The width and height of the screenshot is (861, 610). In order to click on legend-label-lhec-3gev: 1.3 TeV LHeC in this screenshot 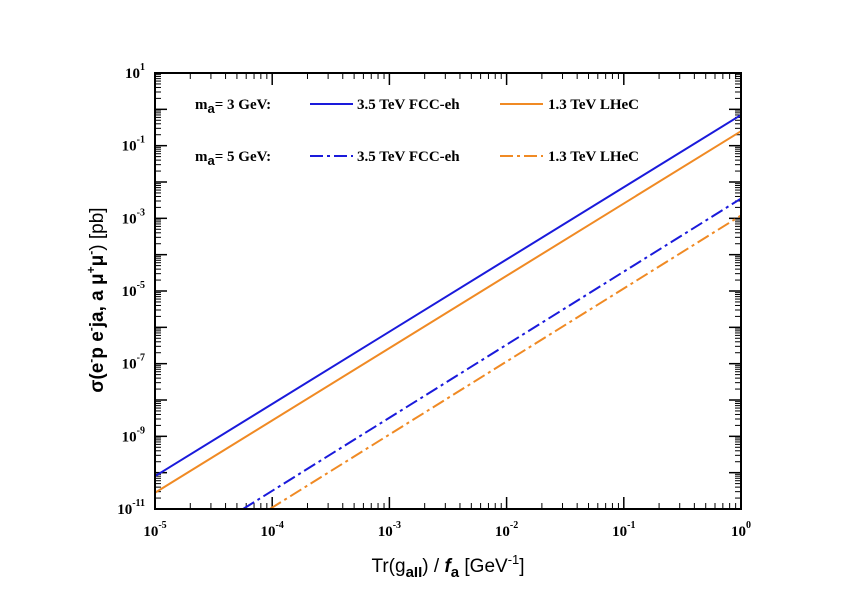, I will do `click(593, 105)`.